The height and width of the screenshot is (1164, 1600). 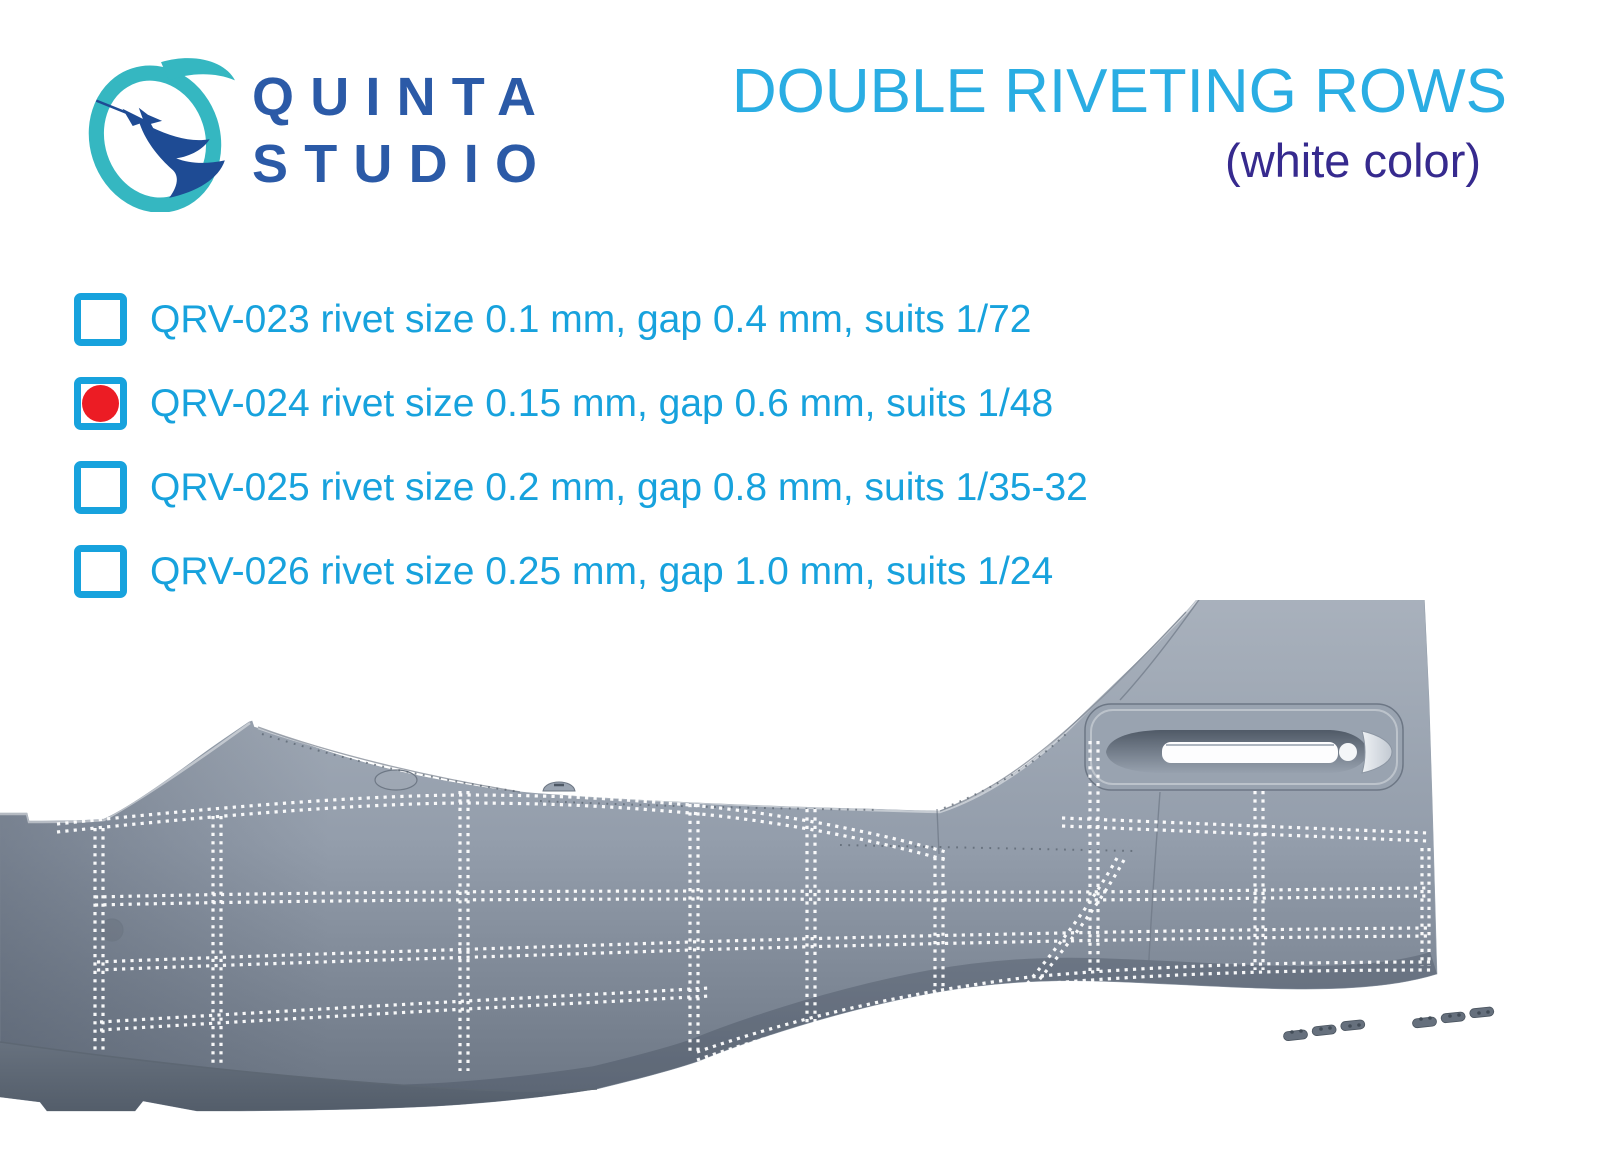 What do you see at coordinates (1250, 752) in the screenshot?
I see `counterweight-rod` at bounding box center [1250, 752].